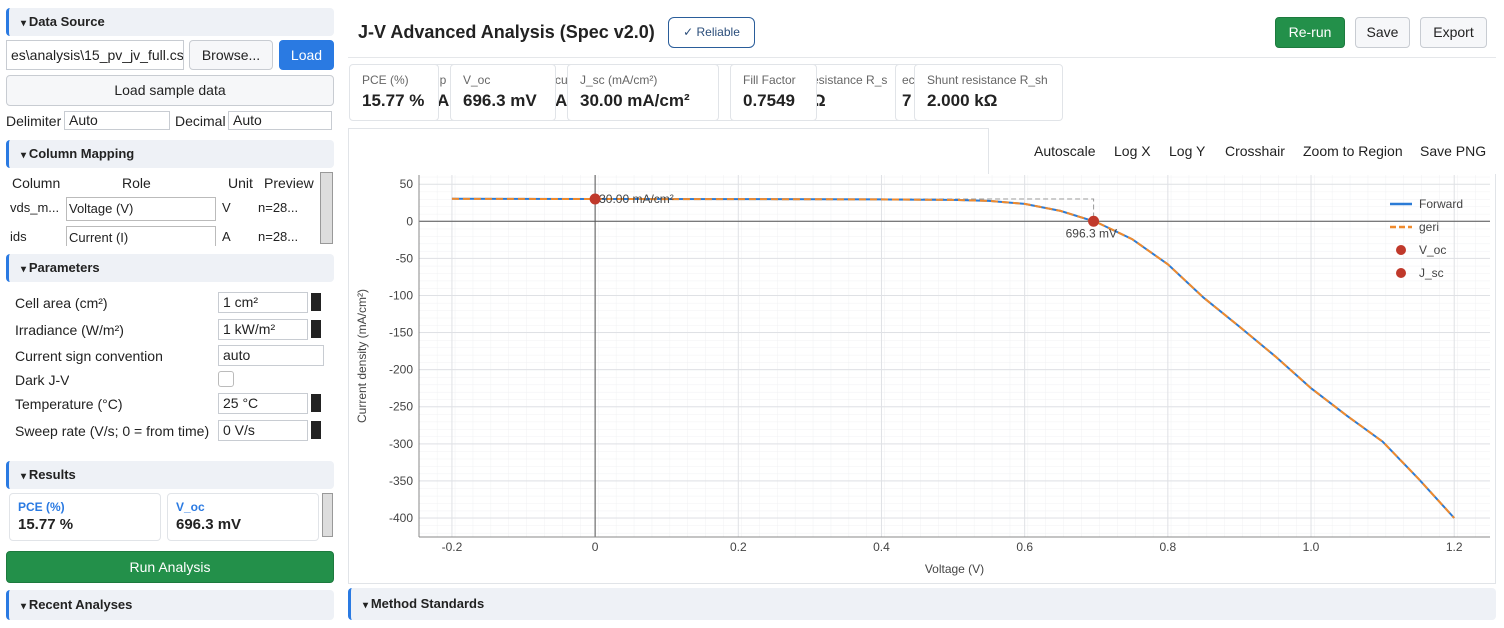 Image resolution: width=1504 pixels, height=628 pixels. Describe the element at coordinates (1310, 32) in the screenshot. I see `header-button: Re-run` at that location.